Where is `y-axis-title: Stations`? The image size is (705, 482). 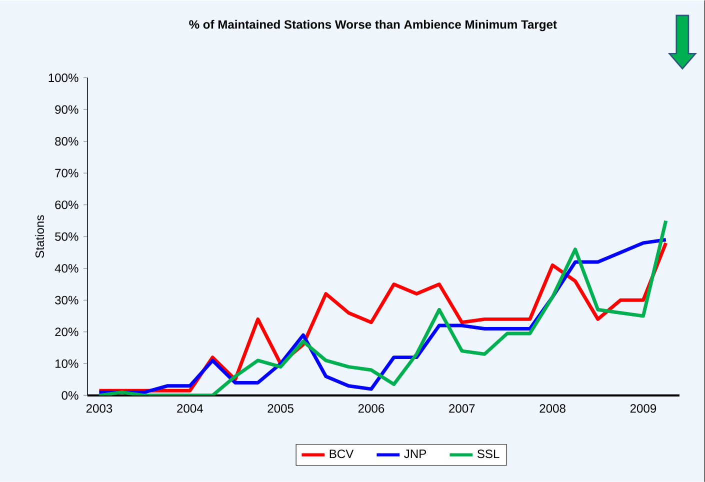
y-axis-title: Stations is located at coordinates (39, 236).